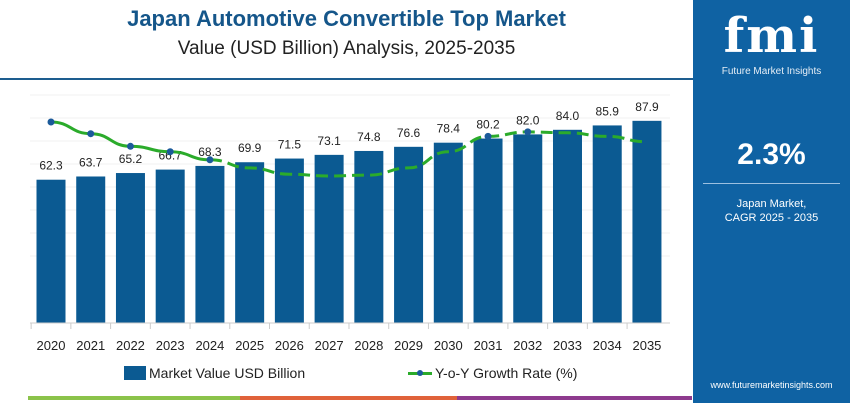 This screenshot has width=850, height=403. Describe the element at coordinates (771, 218) in the screenshot. I see `cagr-period: CAGR 2025 - 2035` at that location.